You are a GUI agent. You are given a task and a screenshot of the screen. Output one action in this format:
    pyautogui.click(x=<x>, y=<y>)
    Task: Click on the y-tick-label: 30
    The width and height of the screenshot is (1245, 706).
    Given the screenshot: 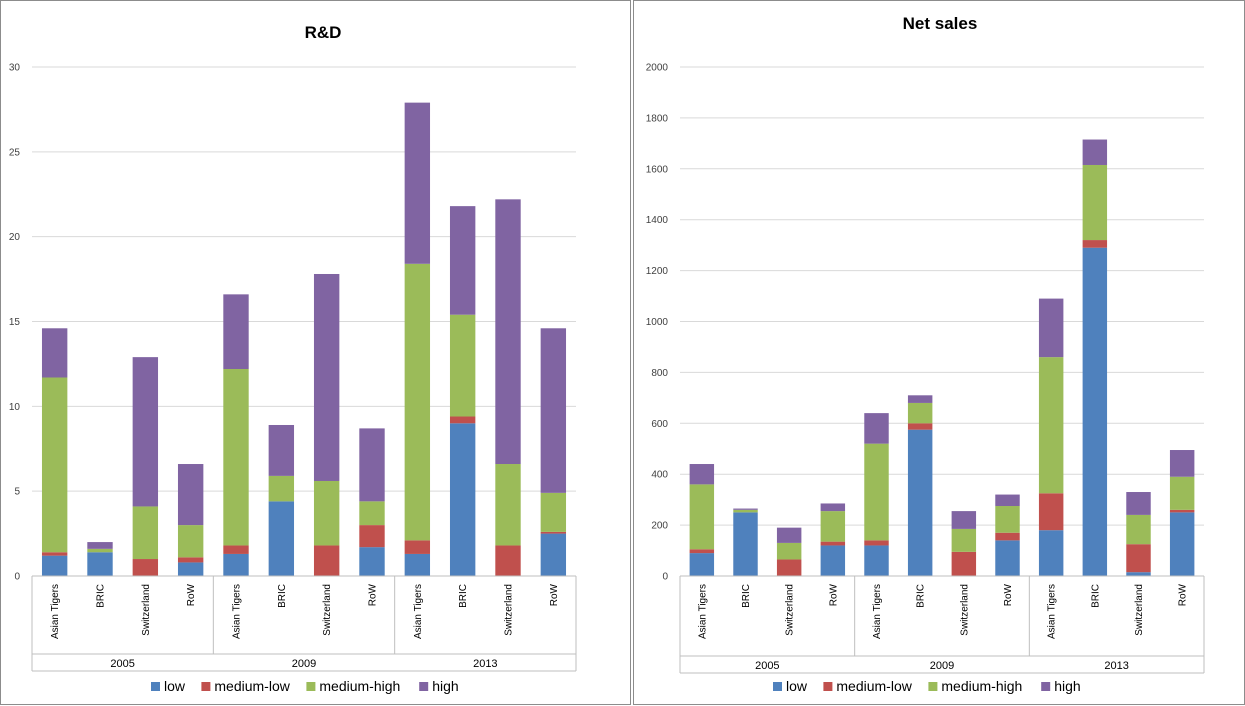 What is the action you would take?
    pyautogui.click(x=15, y=68)
    